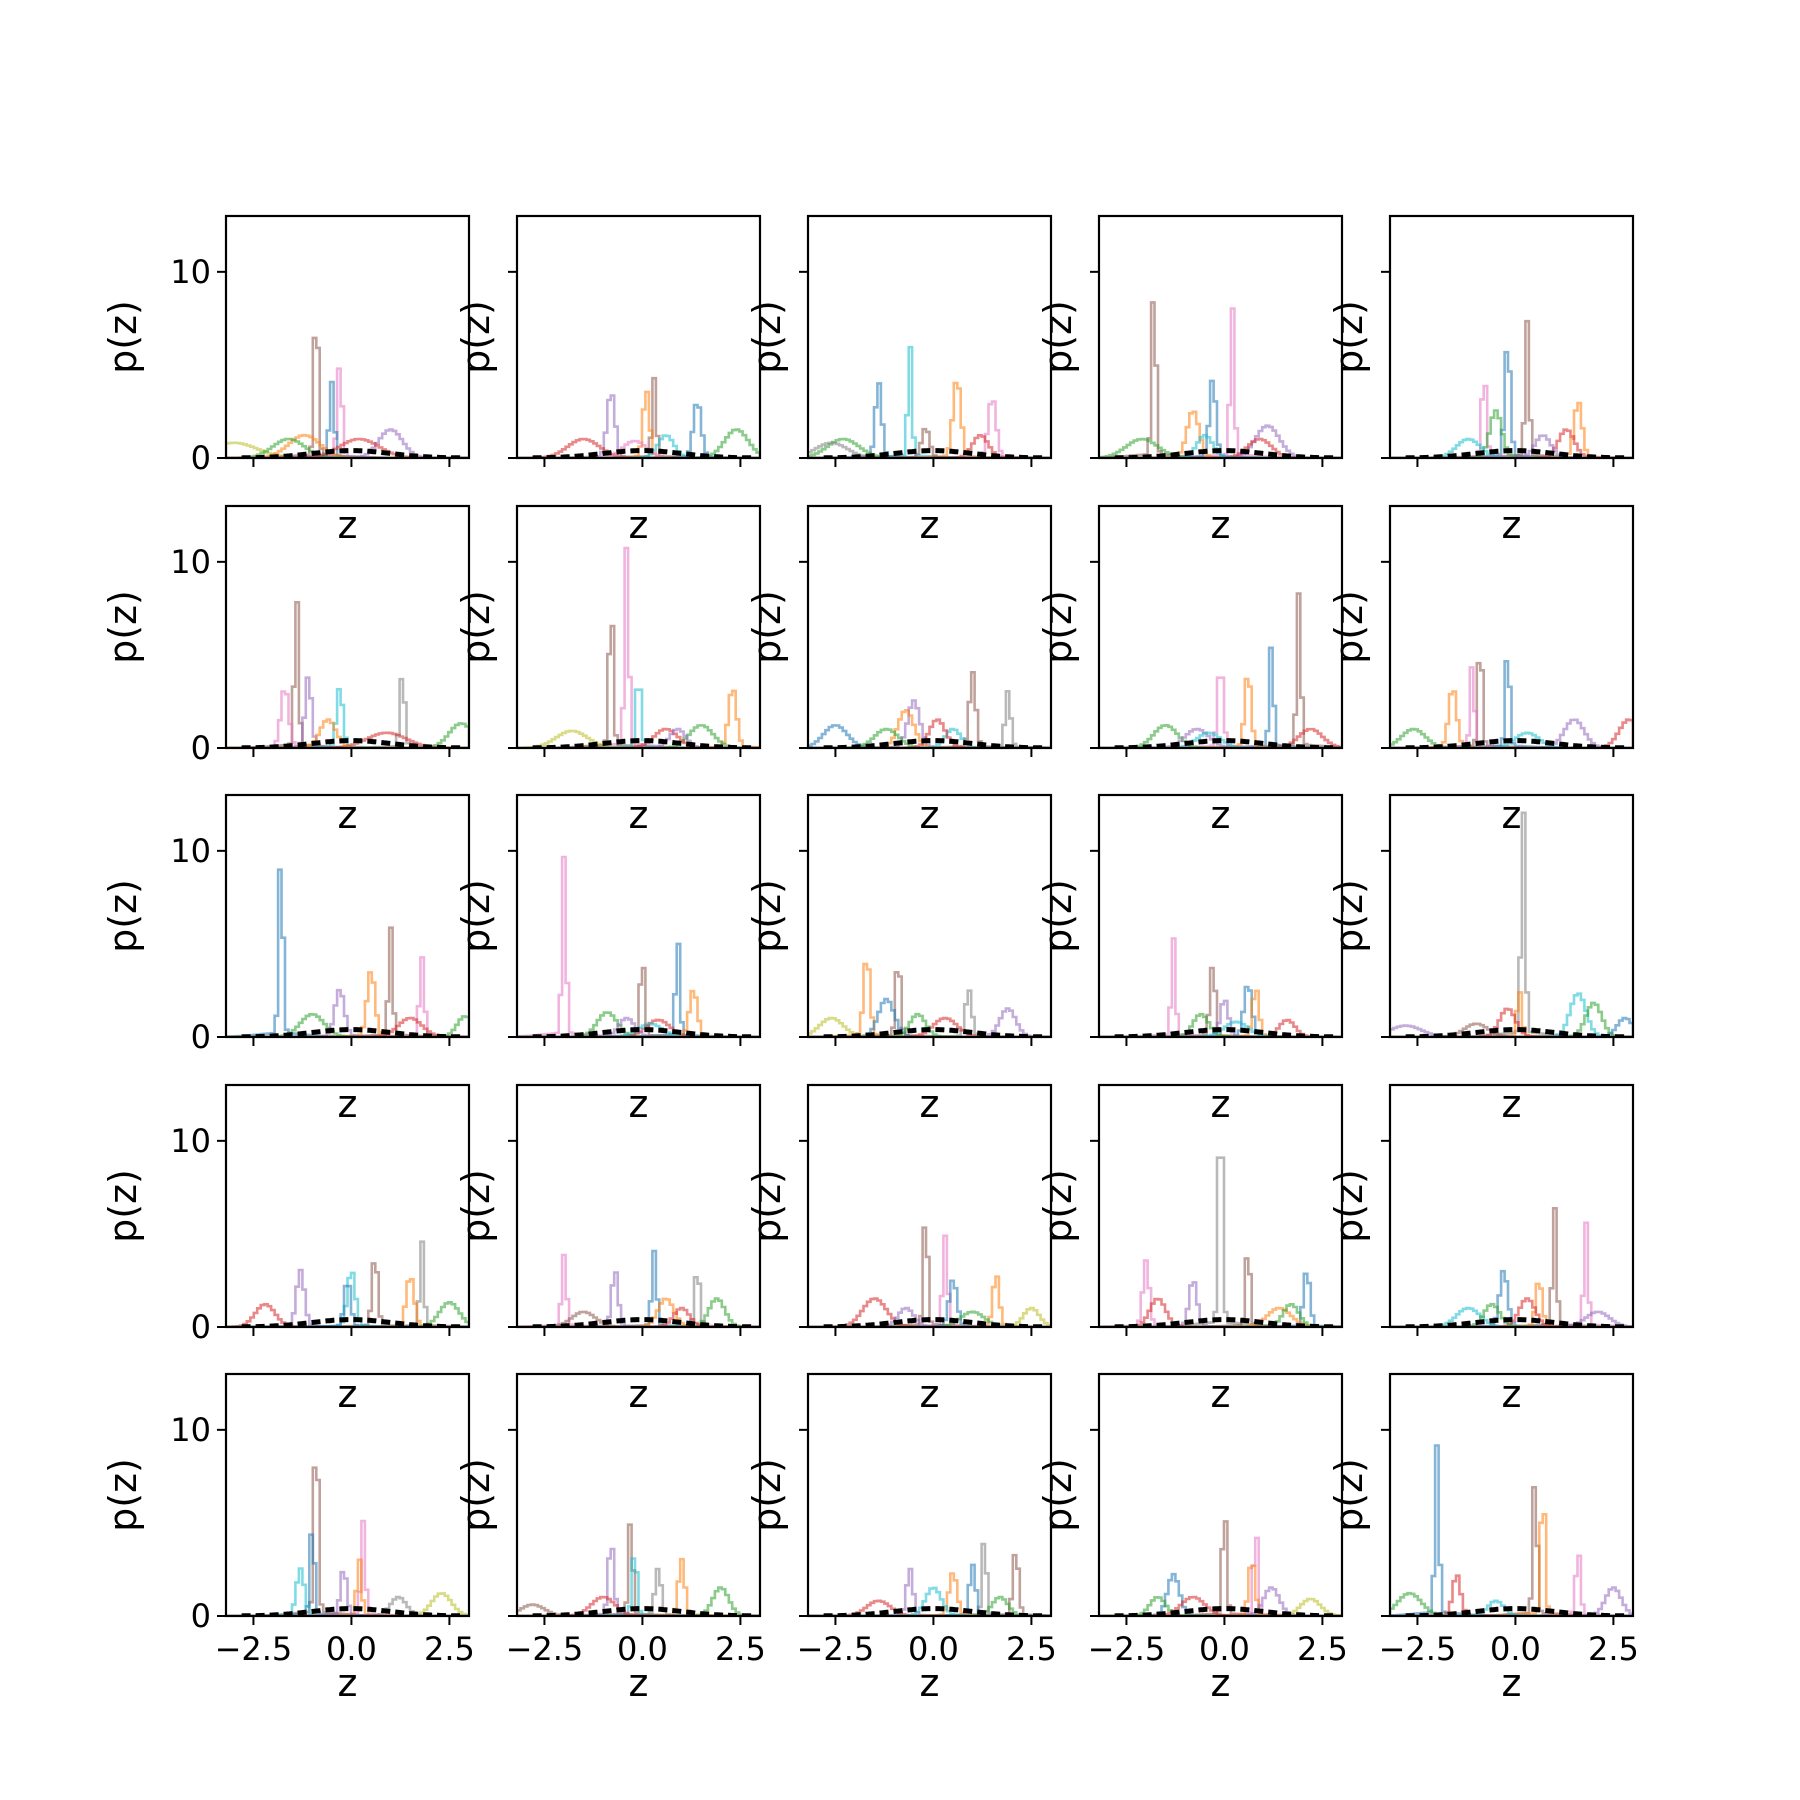 Image resolution: width=1800 pixels, height=1800 pixels. Describe the element at coordinates (899, 670) in the screenshot. I see `subplot-r2-c3: z p(z)` at that location.